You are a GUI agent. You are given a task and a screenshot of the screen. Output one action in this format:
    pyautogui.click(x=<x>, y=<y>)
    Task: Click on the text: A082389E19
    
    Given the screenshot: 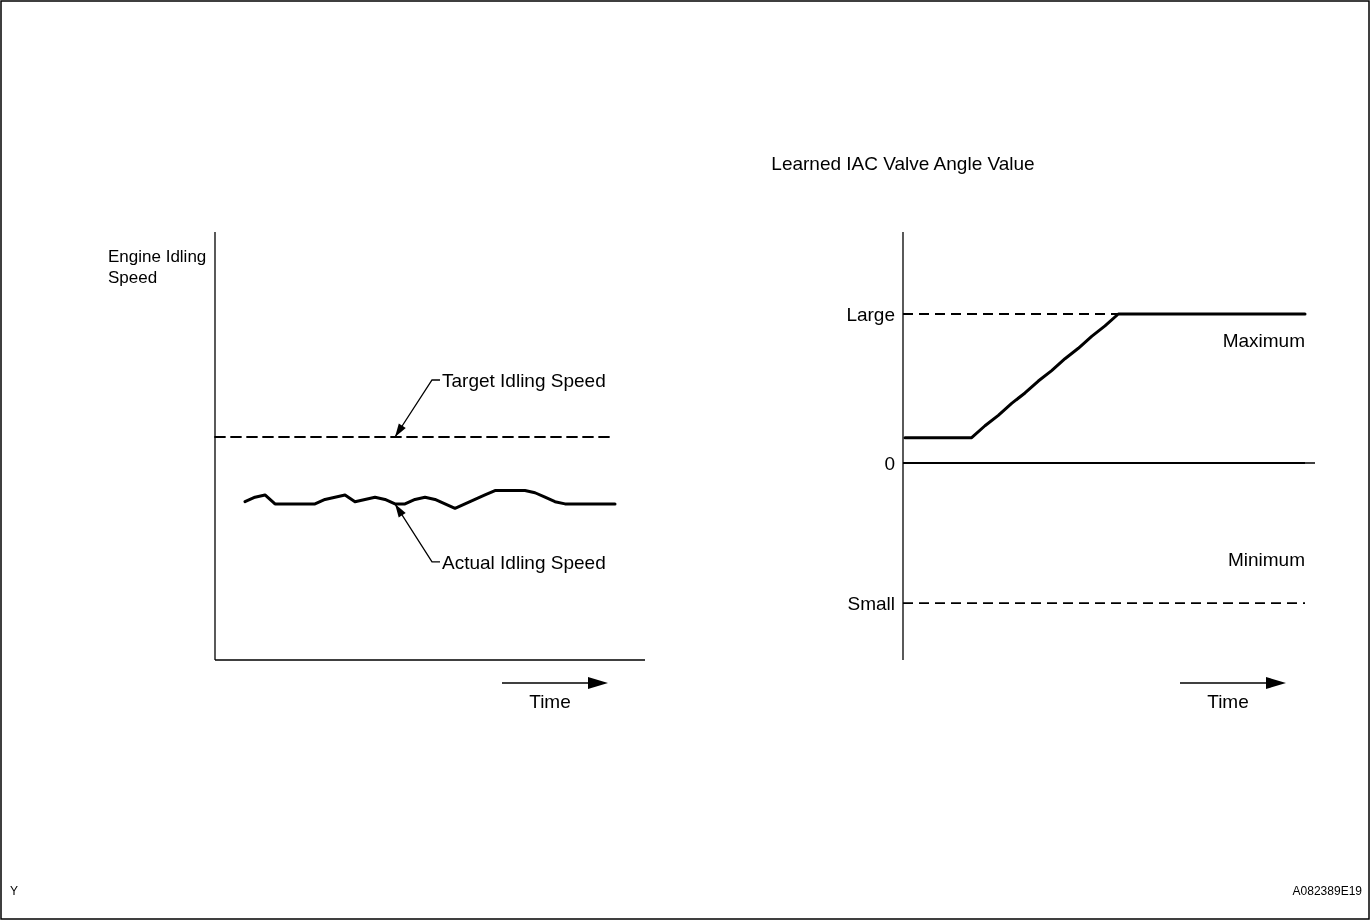 What is the action you would take?
    pyautogui.click(x=1327, y=891)
    